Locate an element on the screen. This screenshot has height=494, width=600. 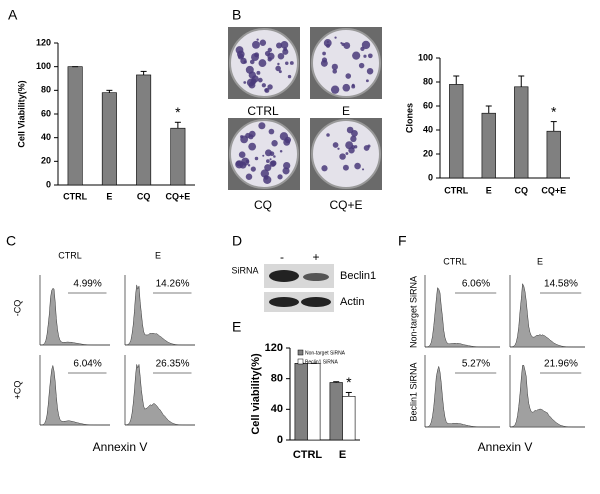
legend-label: Non-target SiRNA is located at coordinates (325, 353).